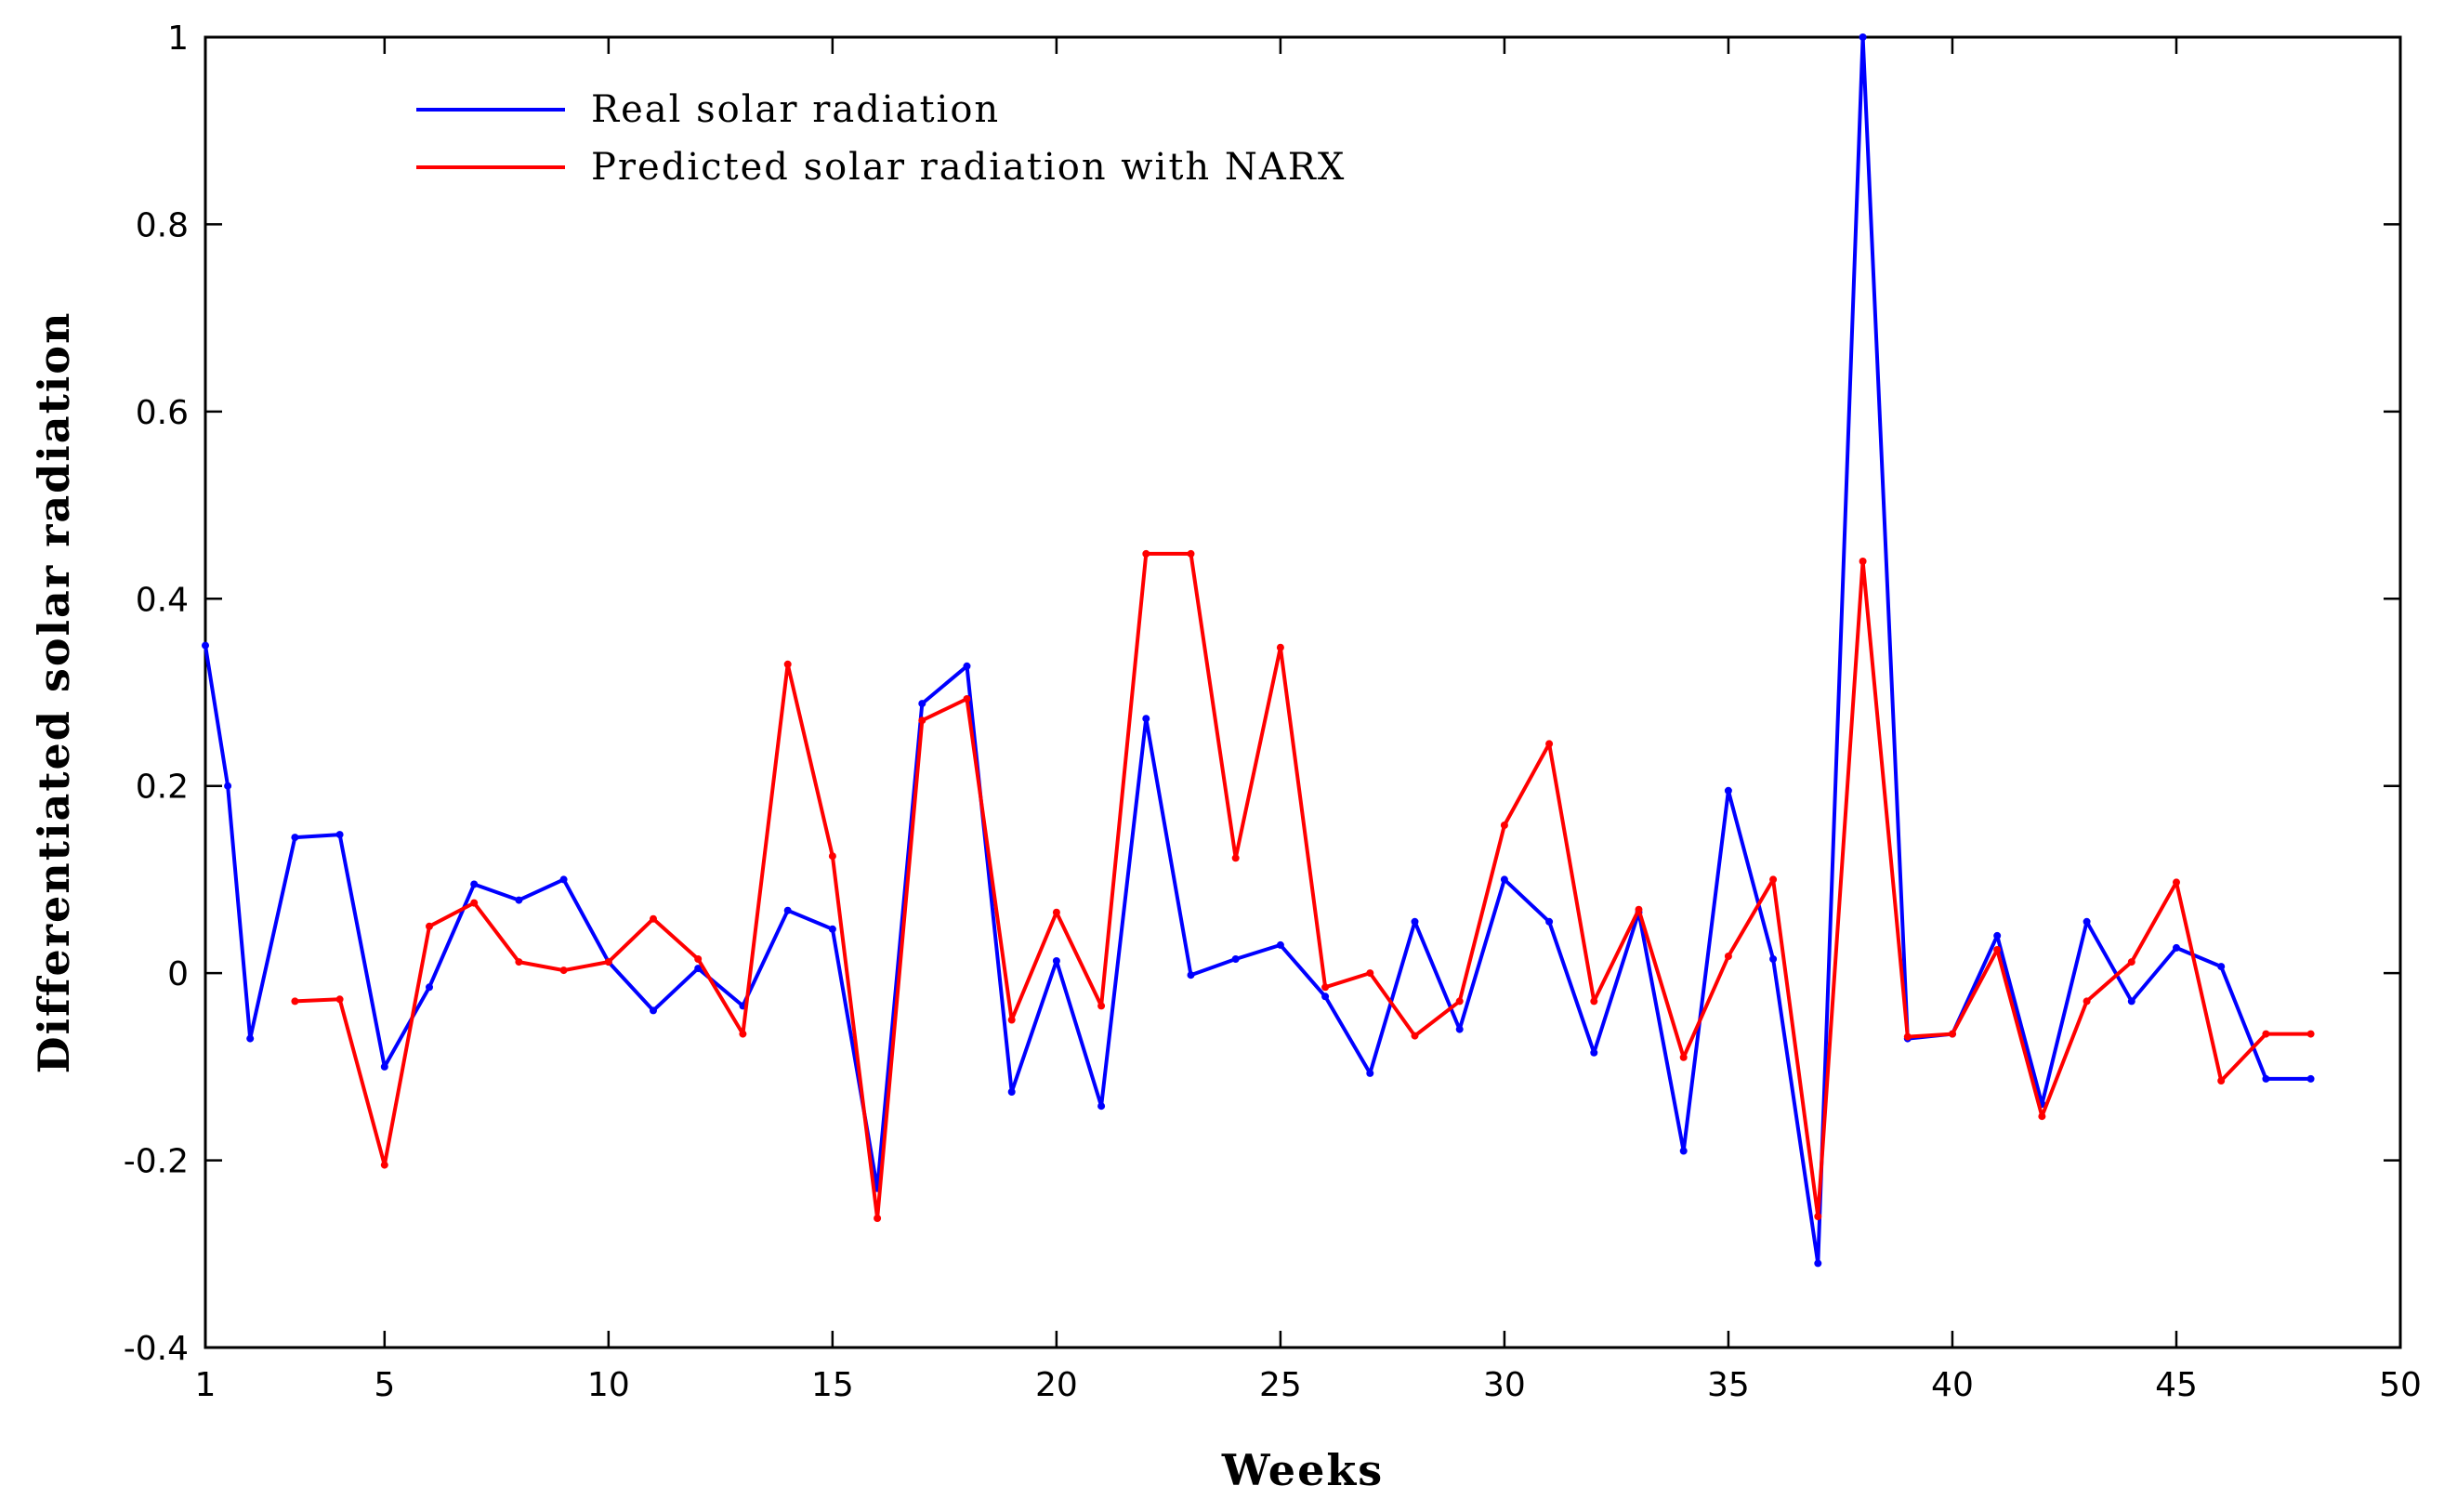 The height and width of the screenshot is (1512, 2444). What do you see at coordinates (1056, 1385) in the screenshot?
I see `x-tick-label: 20` at bounding box center [1056, 1385].